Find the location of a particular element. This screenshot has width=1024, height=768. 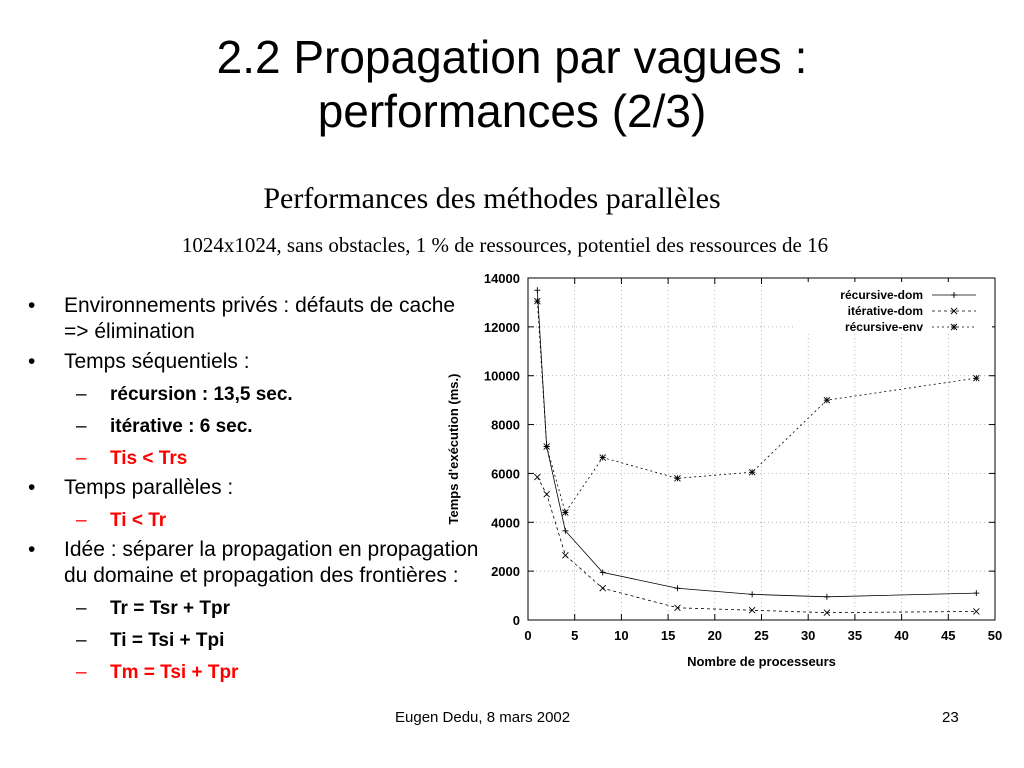

title-line-1: 2.2 Propagation par vagues : is located at coordinates (512, 57).